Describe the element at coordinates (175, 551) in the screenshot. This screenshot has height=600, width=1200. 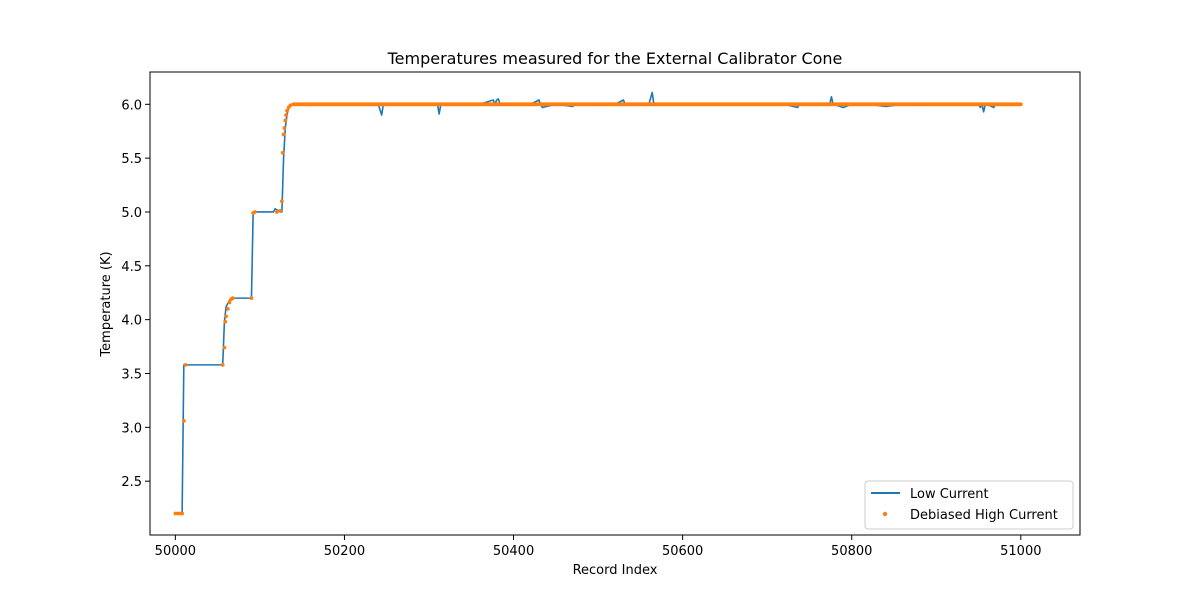
I see `x-tick-label: 50000` at that location.